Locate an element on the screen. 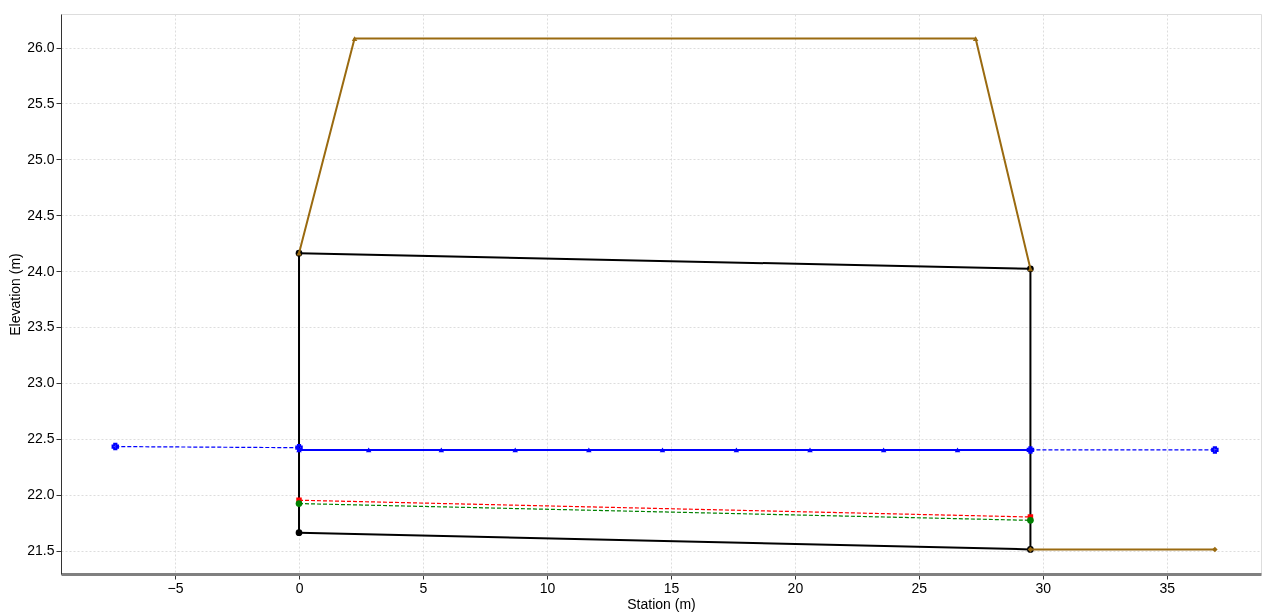 Image resolution: width=1269 pixels, height=615 pixels. y-tick-label: 23.5 is located at coordinates (41, 326).